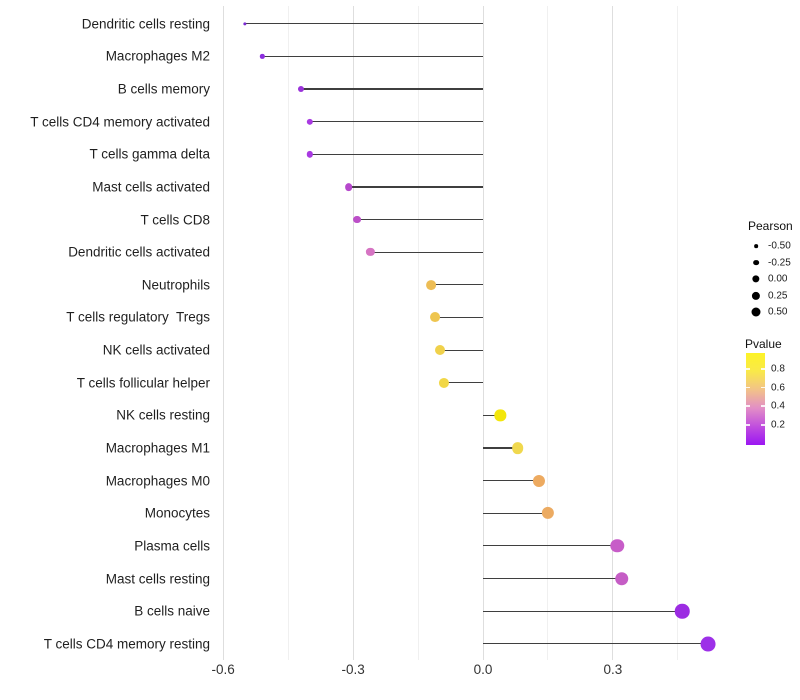  Describe the element at coordinates (151, 187) in the screenshot. I see `y-axis-label: Mast cells activated` at that location.